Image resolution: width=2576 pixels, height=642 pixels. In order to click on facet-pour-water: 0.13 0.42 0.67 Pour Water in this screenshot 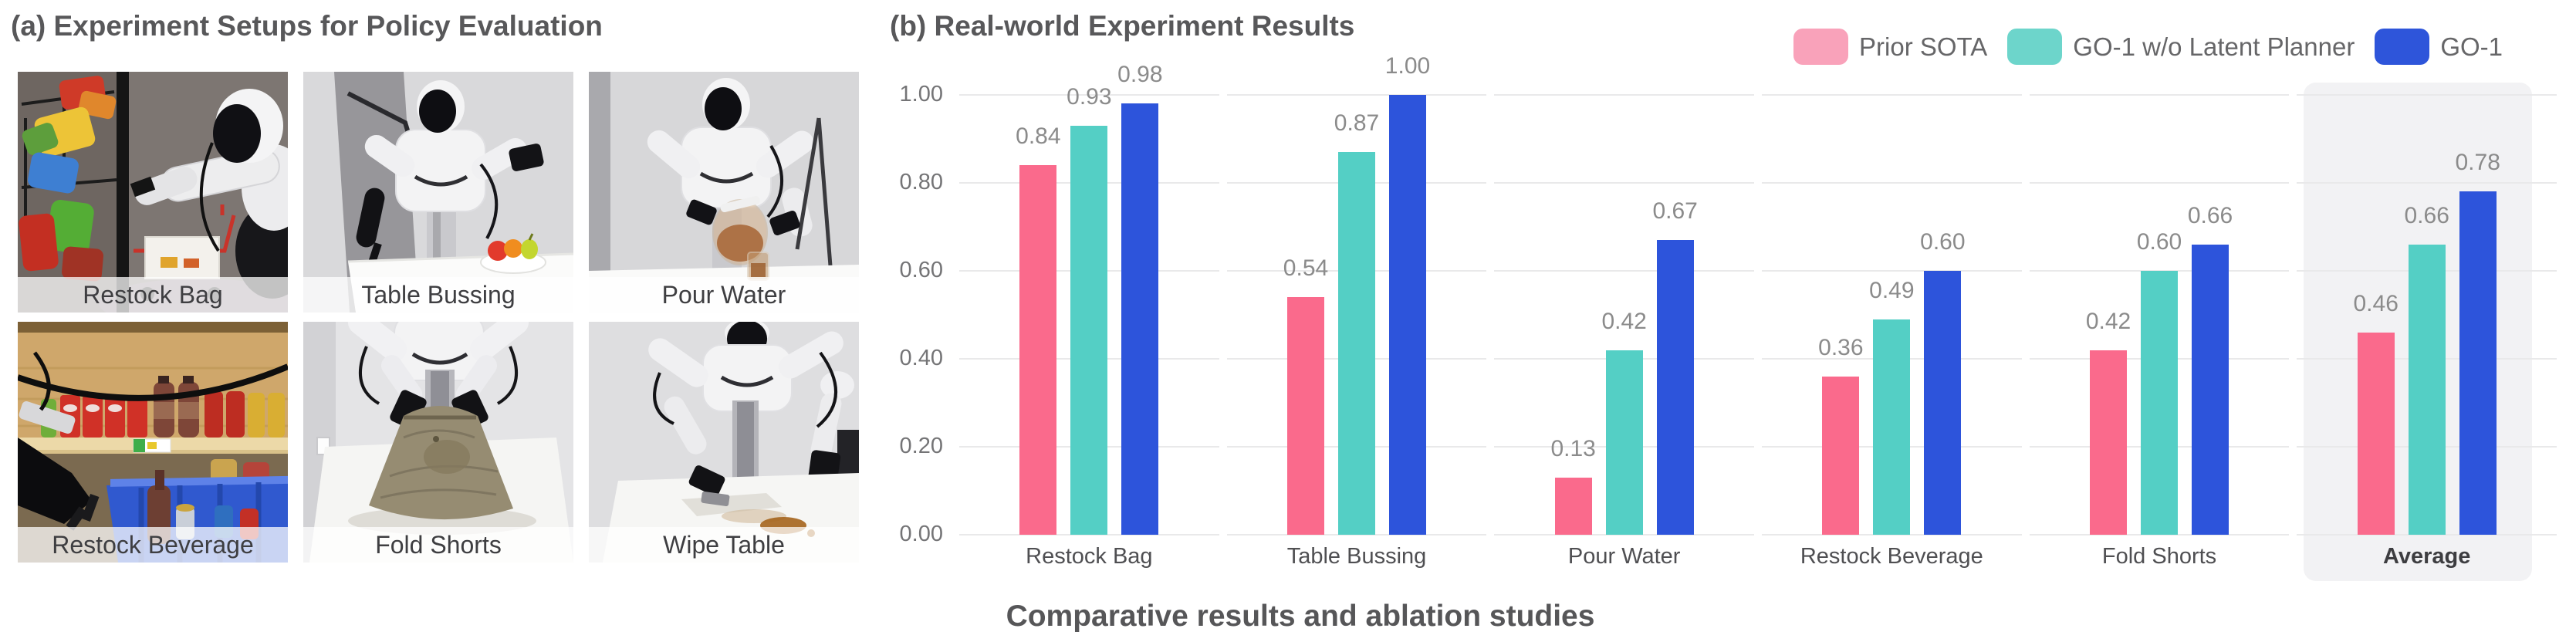, I will do `click(1624, 331)`.